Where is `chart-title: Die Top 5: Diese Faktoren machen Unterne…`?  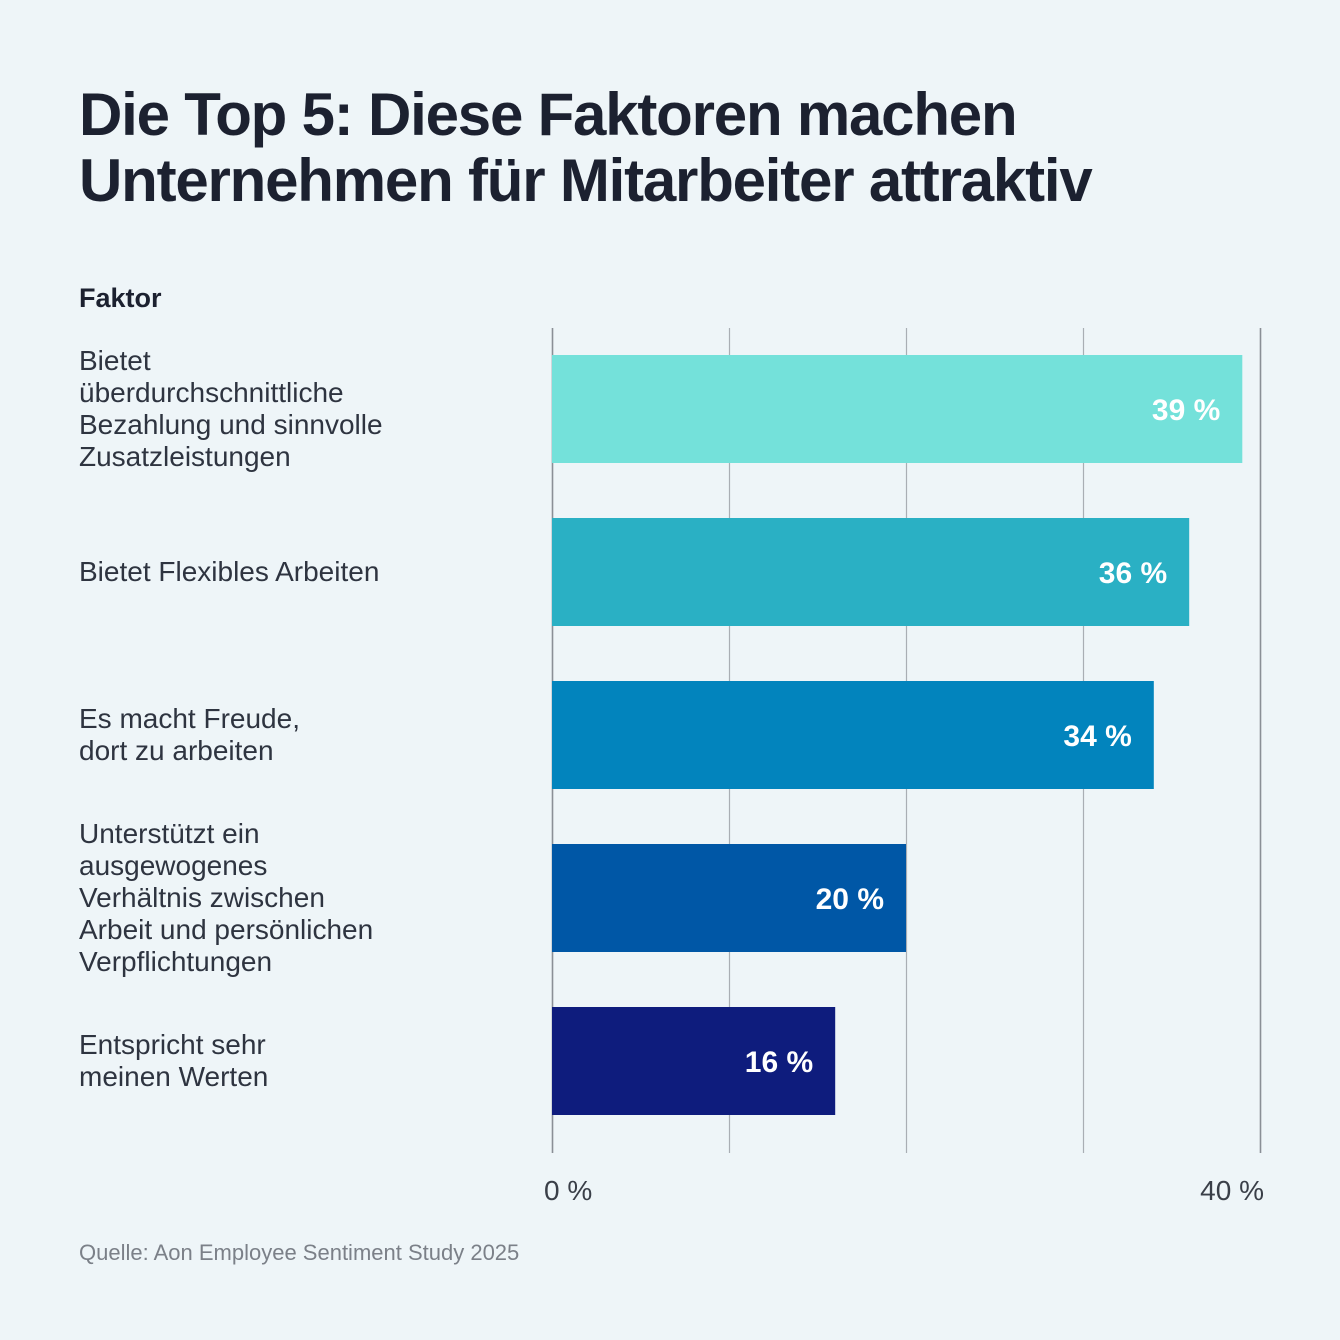
chart-title: Die Top 5: Diese Faktoren machen Unterne… is located at coordinates (586, 147).